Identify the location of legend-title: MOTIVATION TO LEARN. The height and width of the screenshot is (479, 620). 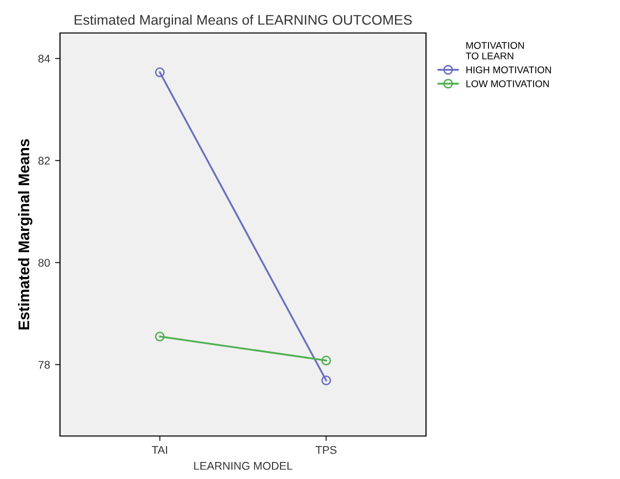
(495, 51).